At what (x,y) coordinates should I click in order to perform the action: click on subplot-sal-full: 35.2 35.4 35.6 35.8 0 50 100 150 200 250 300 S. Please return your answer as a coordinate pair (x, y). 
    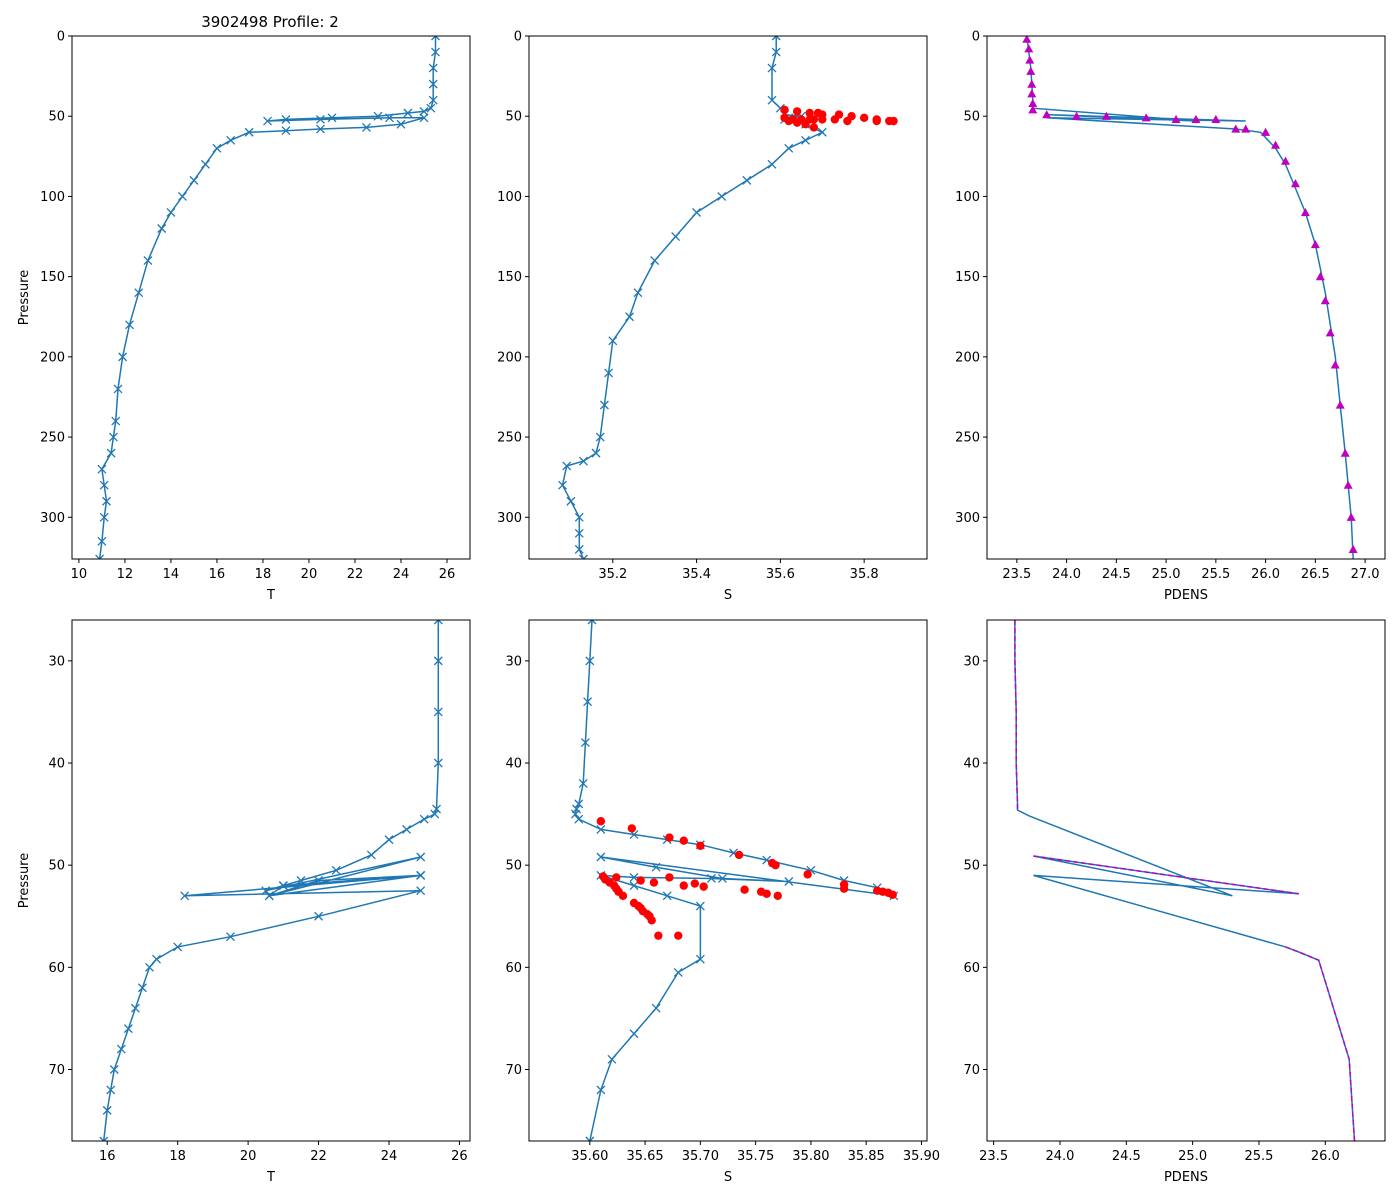
    Looking at the image, I should click on (712, 316).